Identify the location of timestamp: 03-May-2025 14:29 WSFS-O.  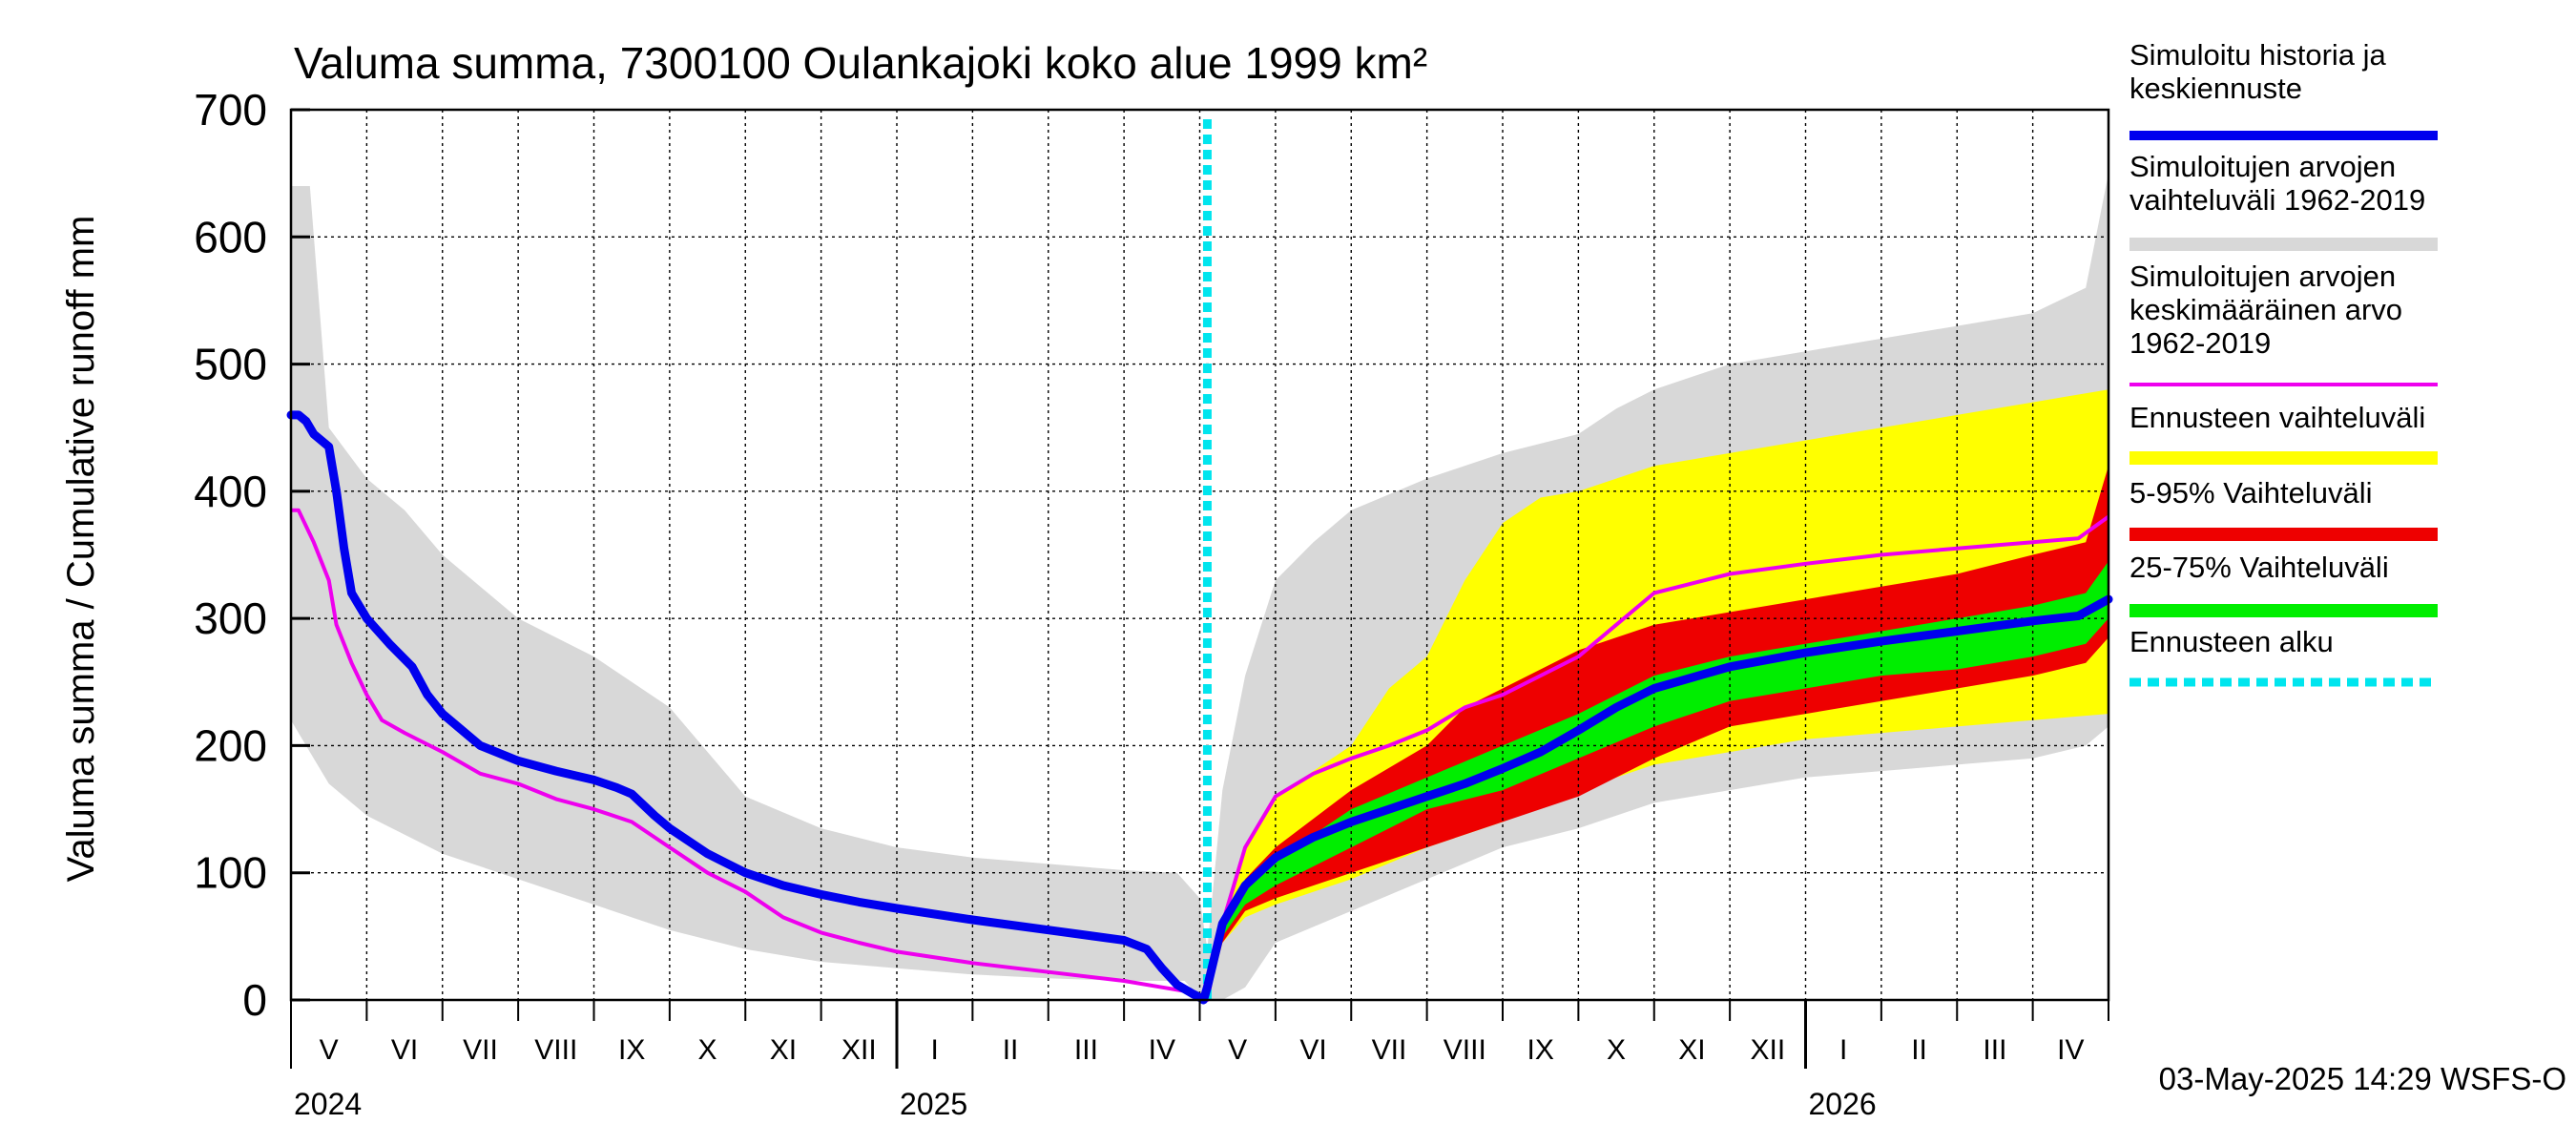
(2362, 1078).